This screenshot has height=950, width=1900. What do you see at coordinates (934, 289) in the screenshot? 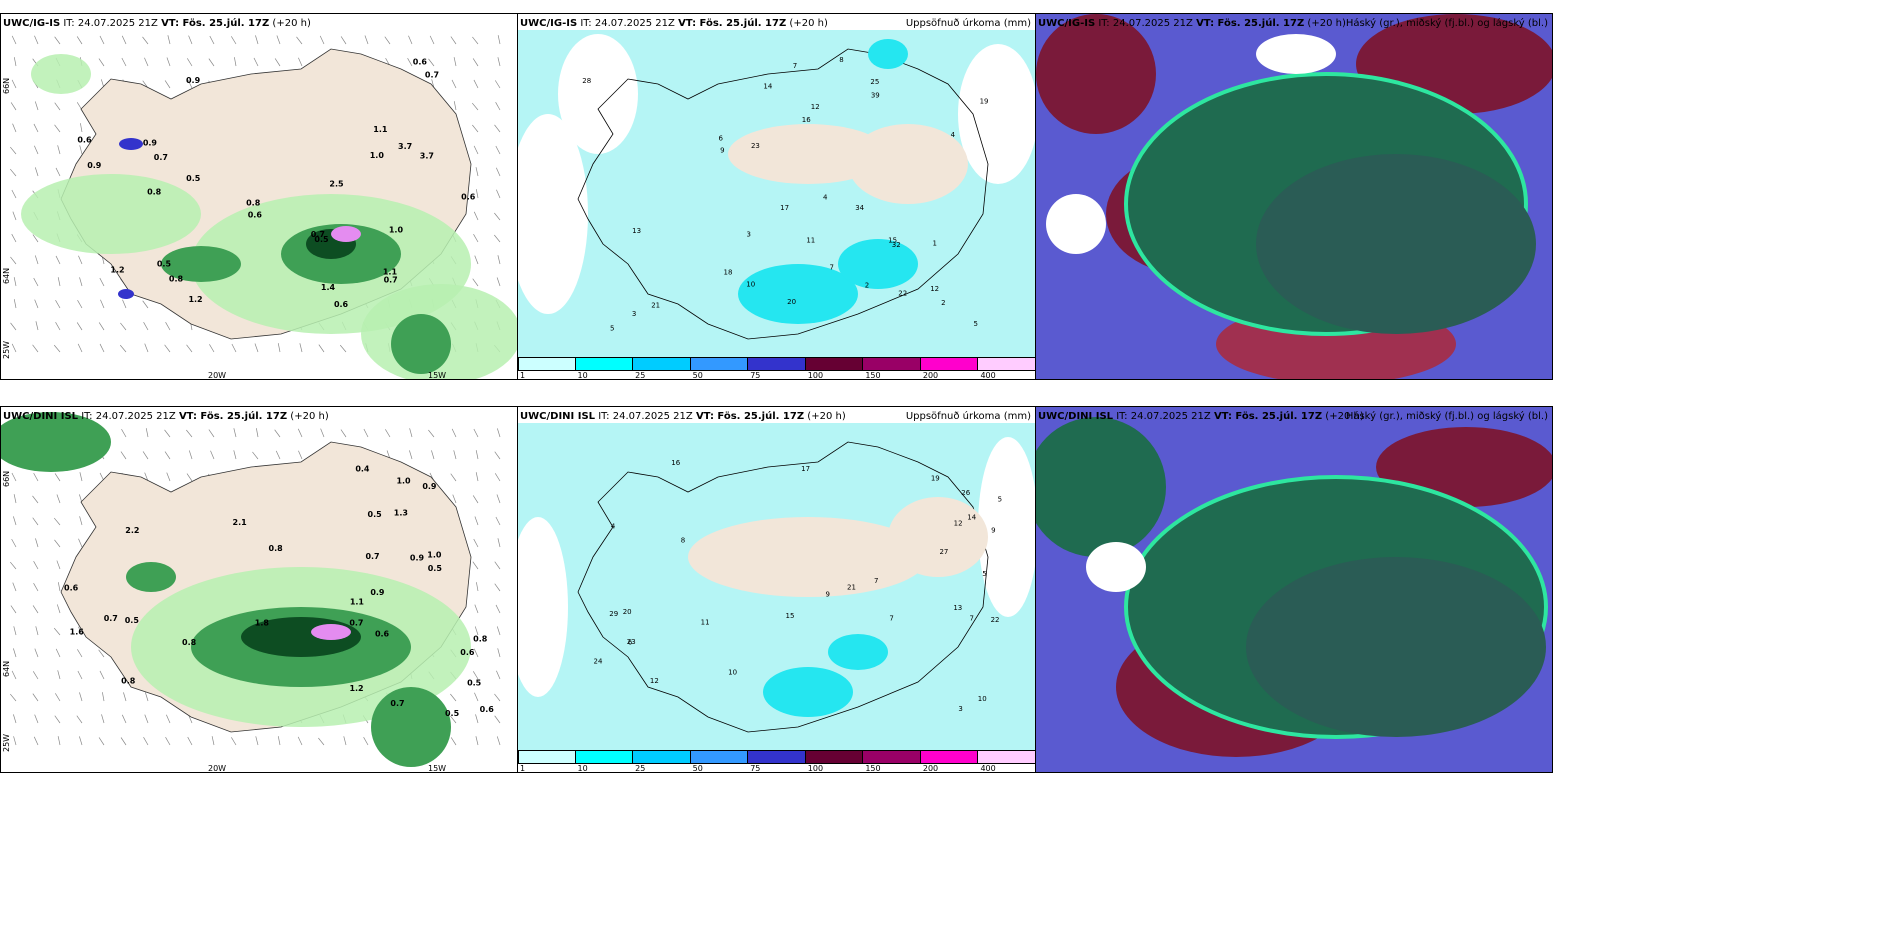
I see `value-label: 12` at bounding box center [934, 289].